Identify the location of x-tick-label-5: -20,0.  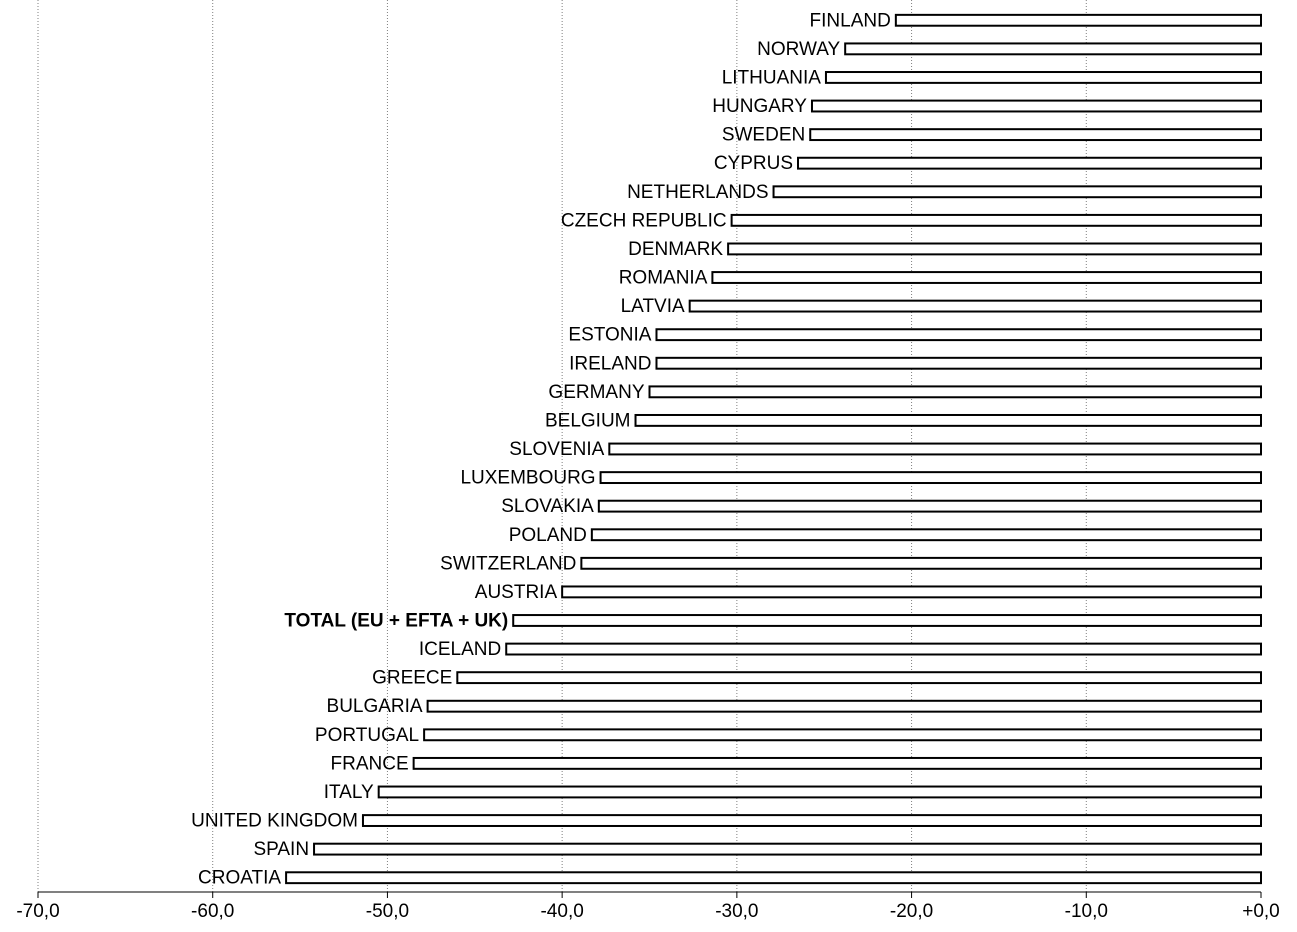
(911, 911).